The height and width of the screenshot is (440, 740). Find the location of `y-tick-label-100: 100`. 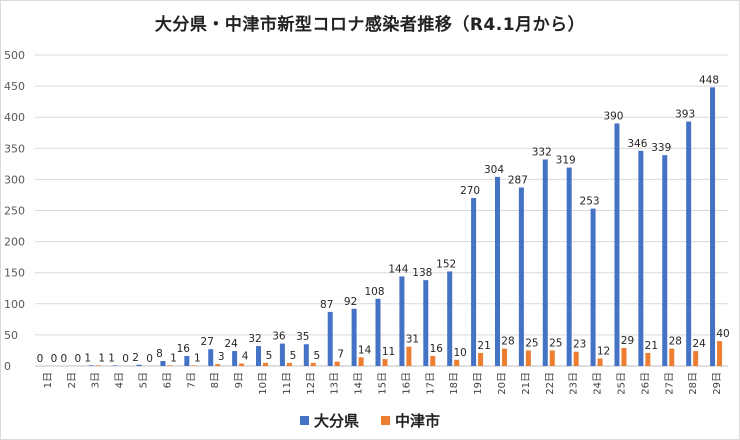

y-tick-label-100: 100 is located at coordinates (14, 304).